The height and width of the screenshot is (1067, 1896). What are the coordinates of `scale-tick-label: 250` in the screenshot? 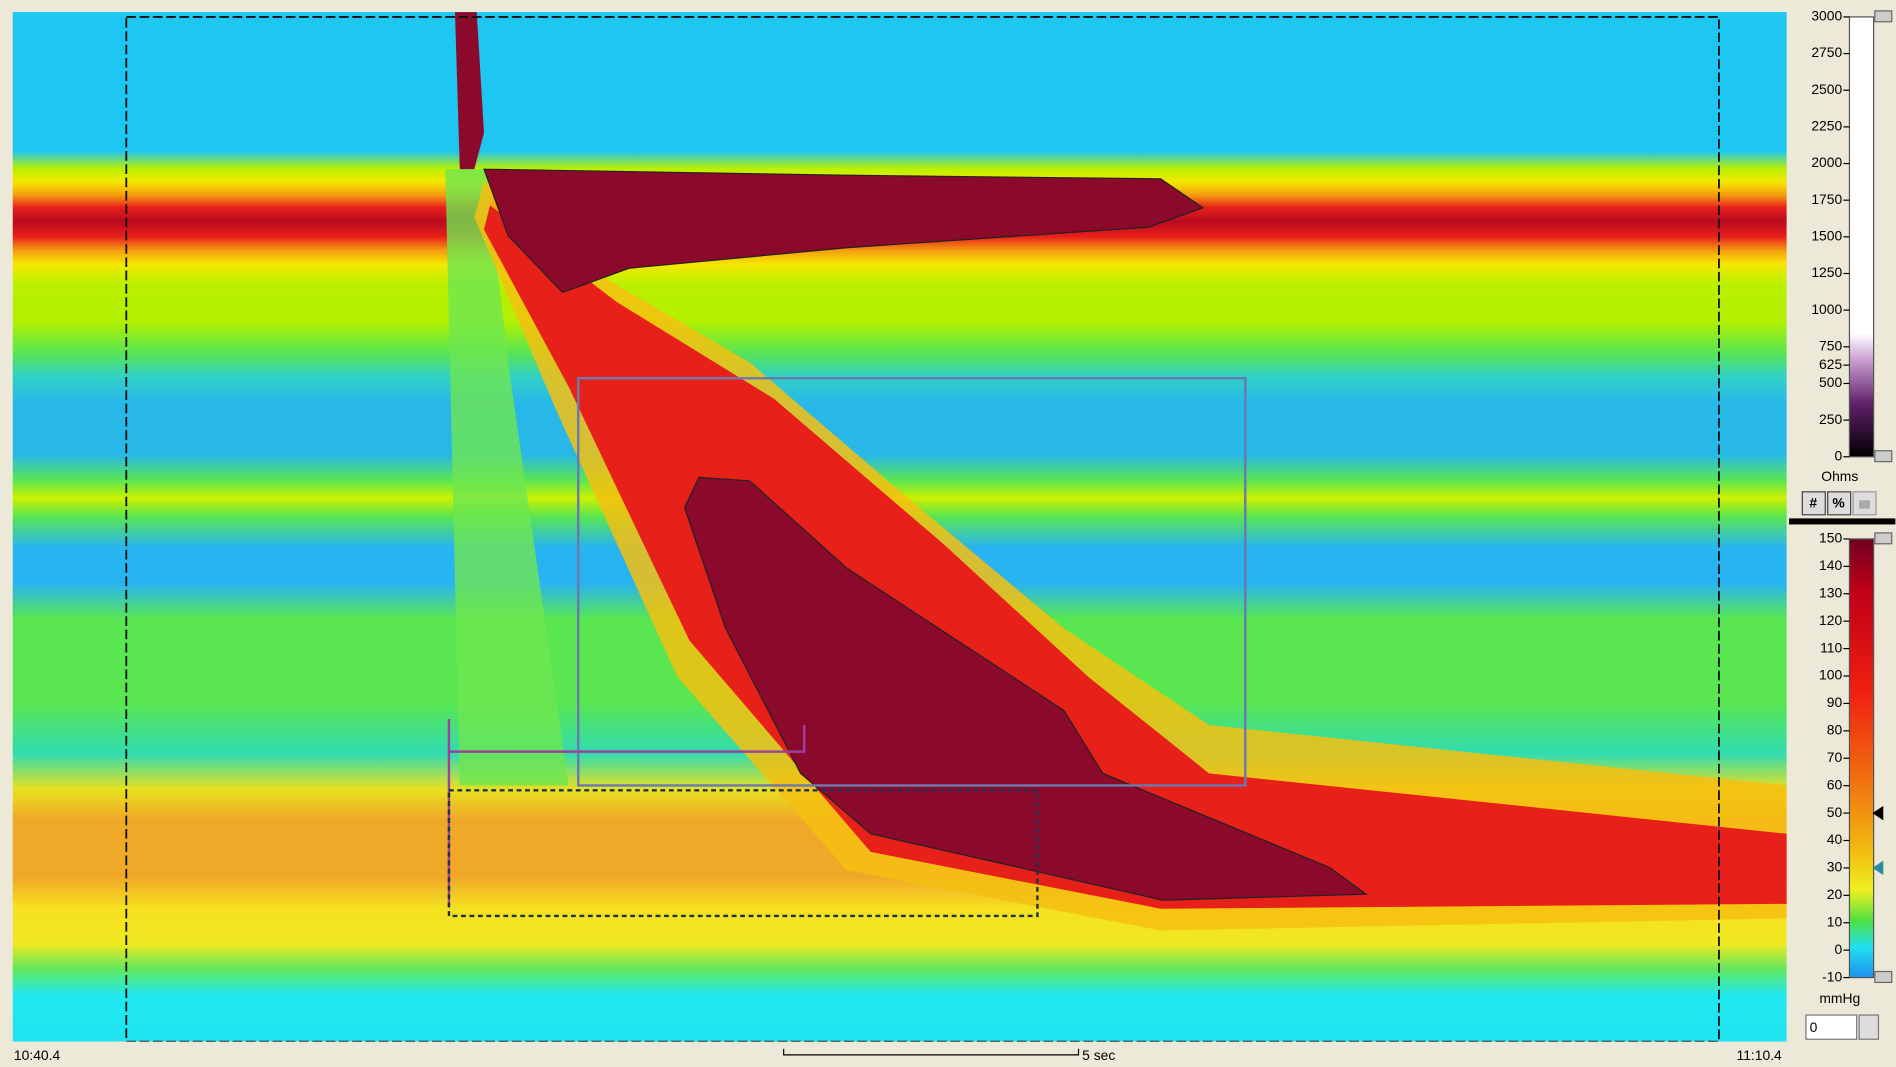 It's located at (1830, 419).